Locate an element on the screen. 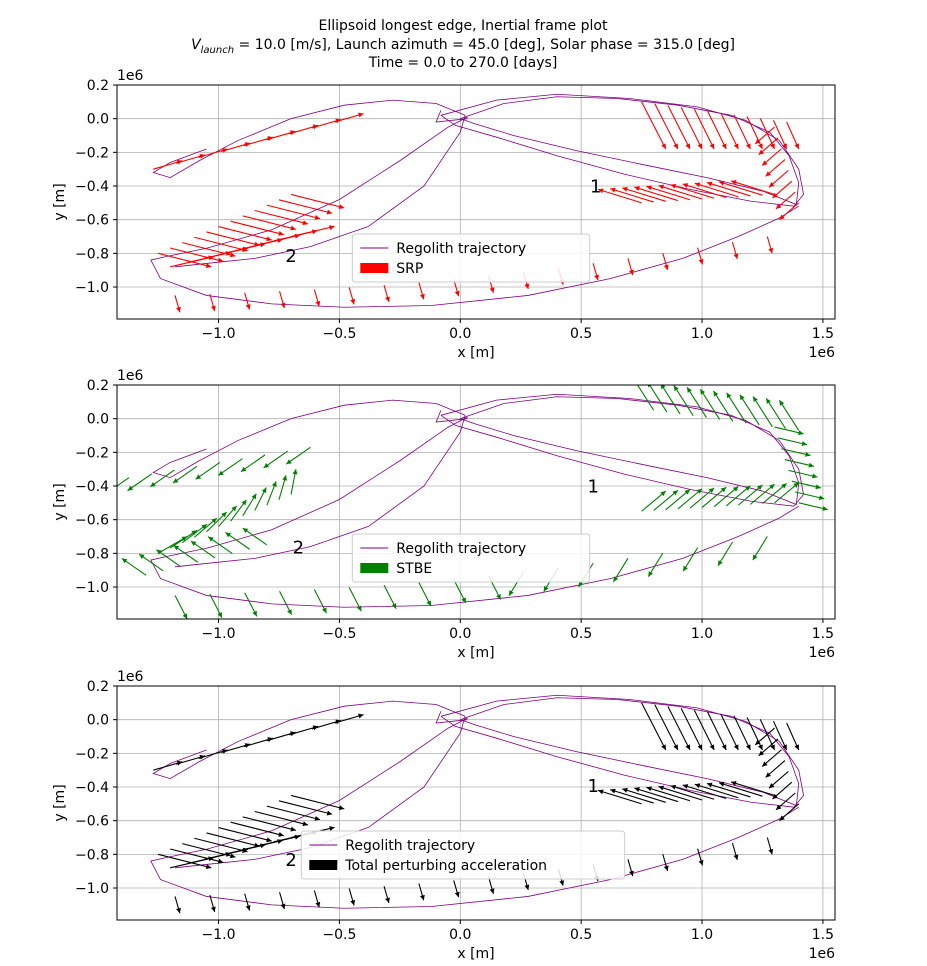 The image size is (927, 966). legend: Regolith trajectory STBE is located at coordinates (471, 558).